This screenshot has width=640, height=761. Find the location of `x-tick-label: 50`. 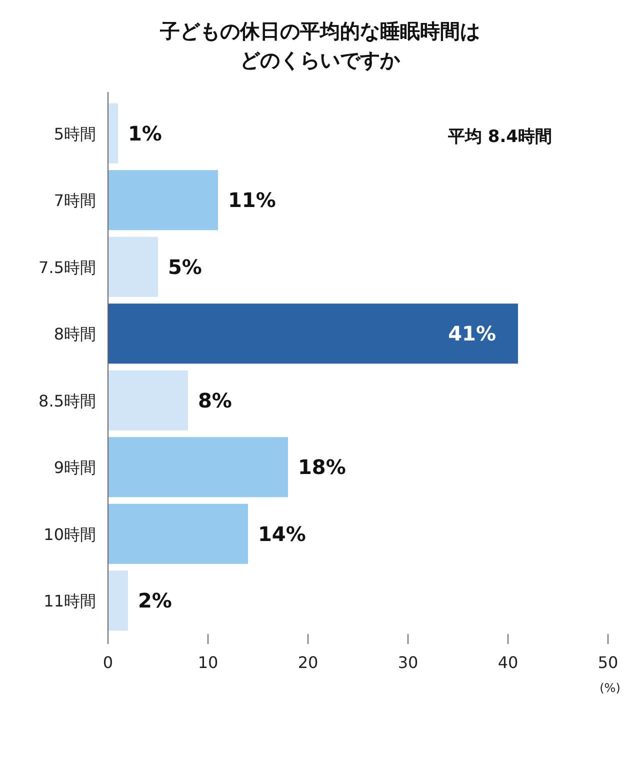

x-tick-label: 50 is located at coordinates (608, 662).